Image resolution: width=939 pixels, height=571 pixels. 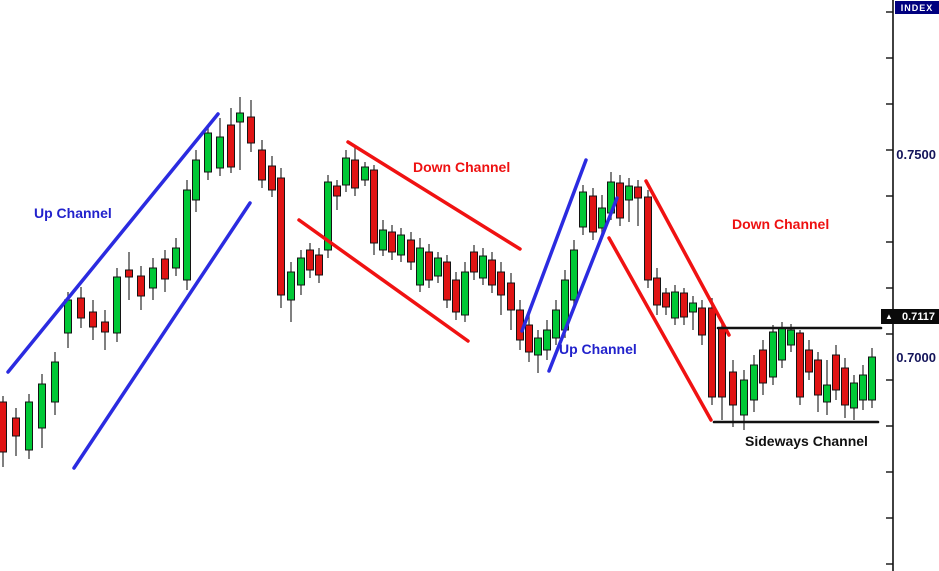 I want to click on down-channel-1-label: Down Channel, so click(x=462, y=167).